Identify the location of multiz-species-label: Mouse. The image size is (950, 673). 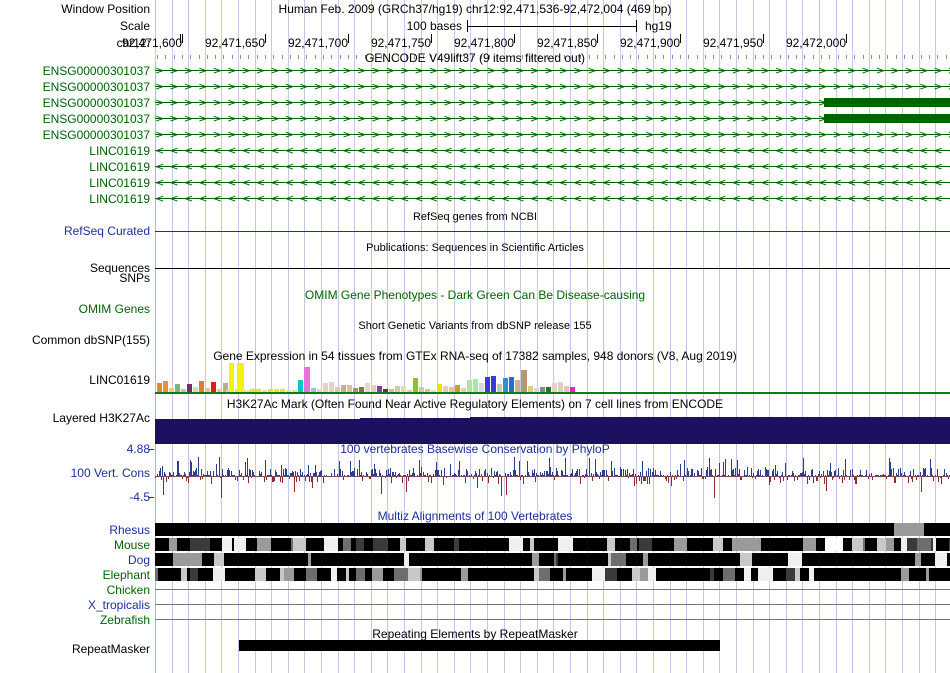
(131, 545).